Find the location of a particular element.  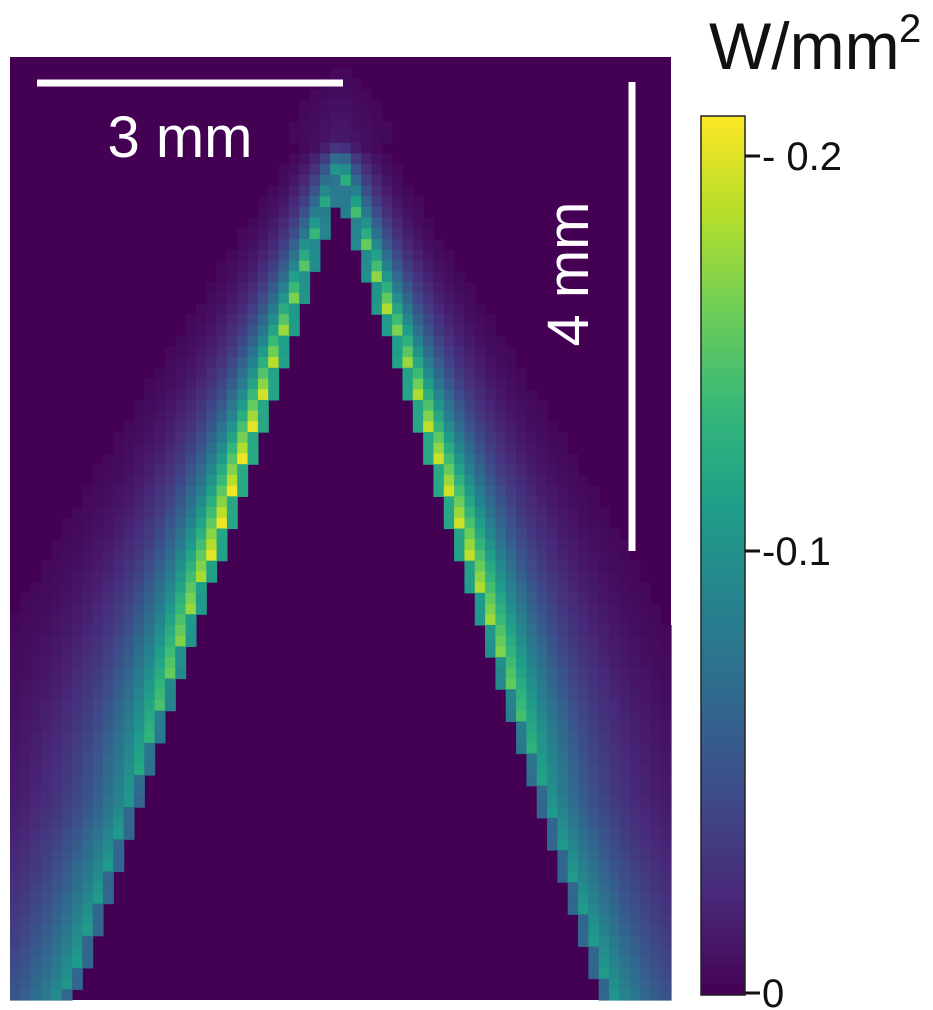

colorbar-tick-label: -0.1 is located at coordinates (796, 552).